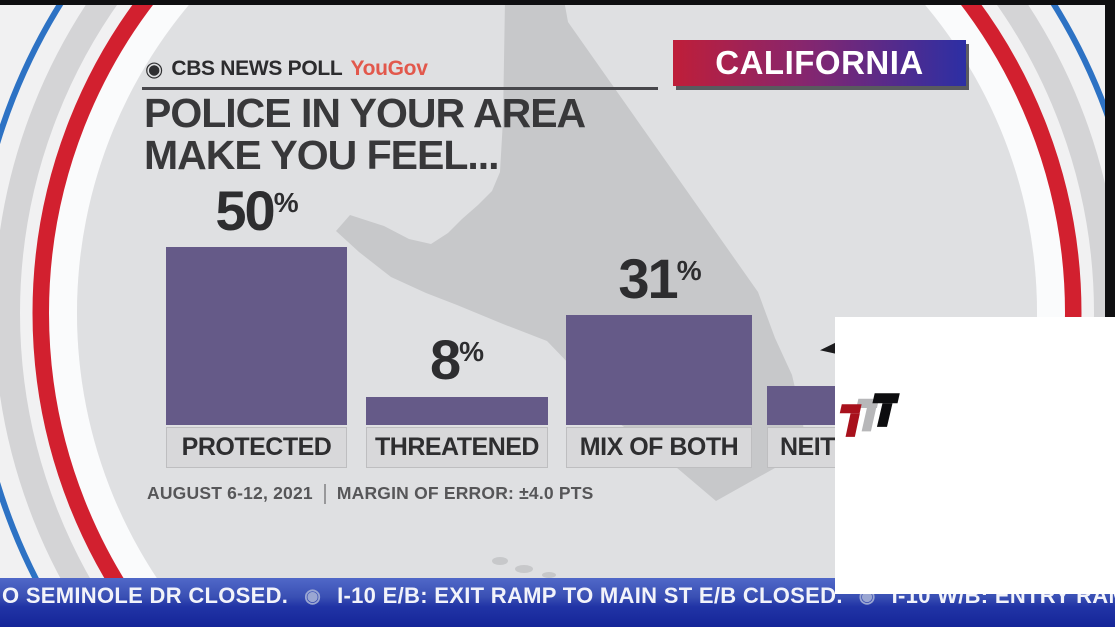  I want to click on screen-top-border, so click(557, 2).